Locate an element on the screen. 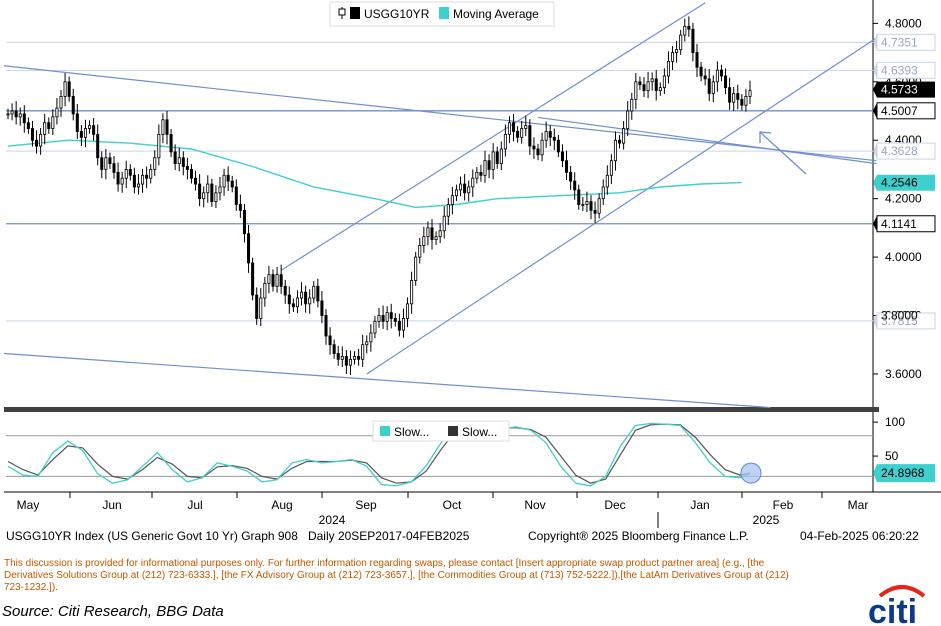 Image resolution: width=941 pixels, height=626 pixels. footer-copyright: Copyright® 2025 Bloomberg Finance L.P. is located at coordinates (638, 536).